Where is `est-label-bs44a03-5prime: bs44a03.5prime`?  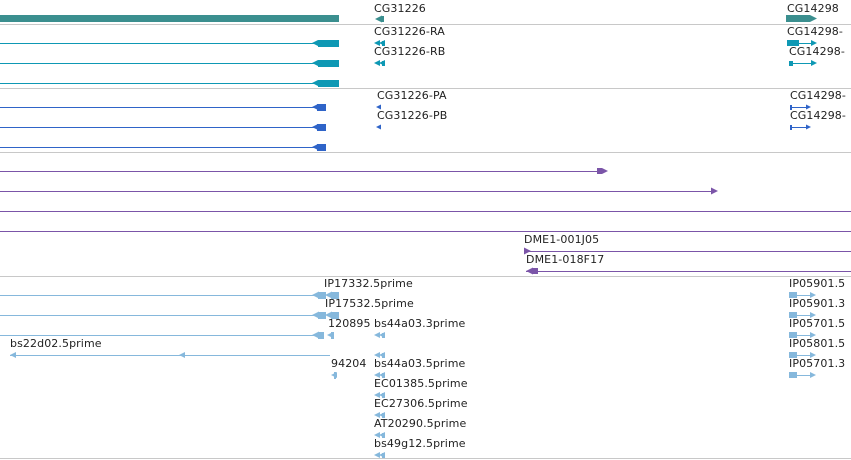
est-label-bs44a03-5prime: bs44a03.5prime is located at coordinates (420, 363).